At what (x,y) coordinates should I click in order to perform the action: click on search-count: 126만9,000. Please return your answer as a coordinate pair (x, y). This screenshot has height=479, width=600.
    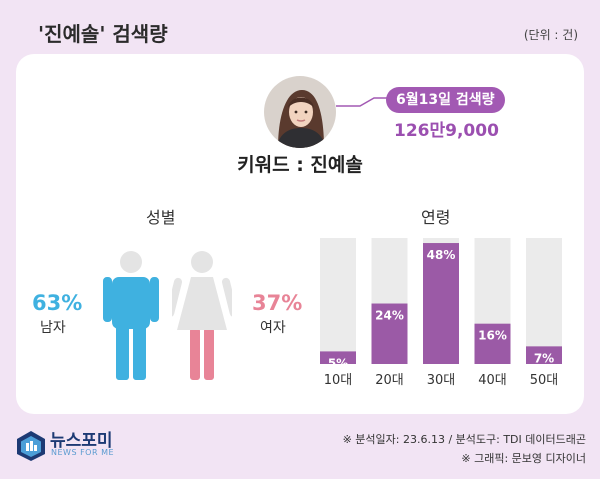
    Looking at the image, I should click on (446, 131).